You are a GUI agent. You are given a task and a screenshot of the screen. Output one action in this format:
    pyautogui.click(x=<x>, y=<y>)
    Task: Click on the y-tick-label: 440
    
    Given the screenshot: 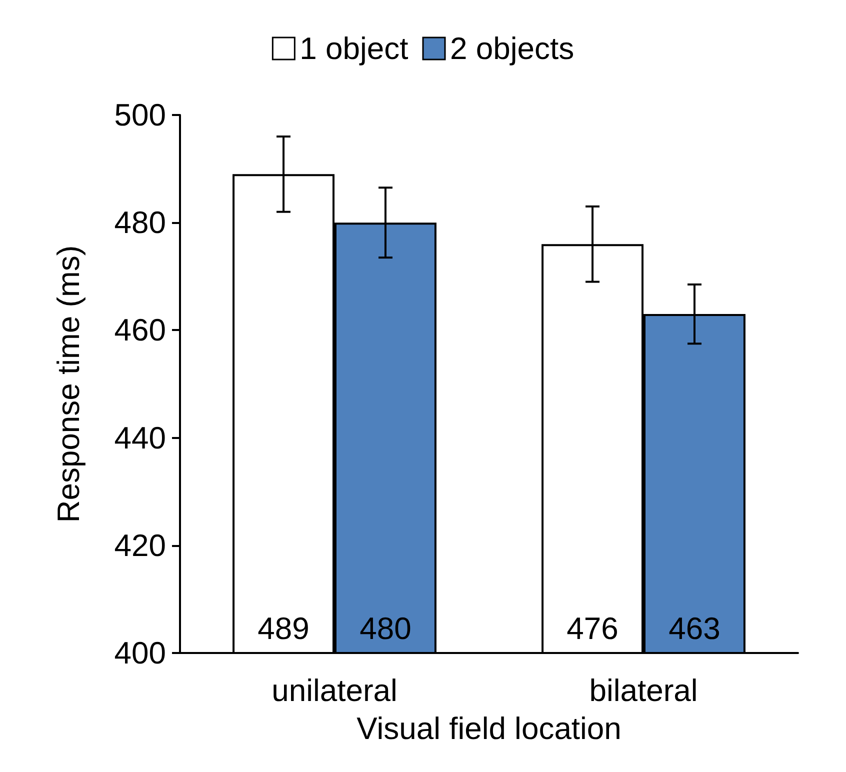 What is the action you would take?
    pyautogui.click(x=140, y=438)
    